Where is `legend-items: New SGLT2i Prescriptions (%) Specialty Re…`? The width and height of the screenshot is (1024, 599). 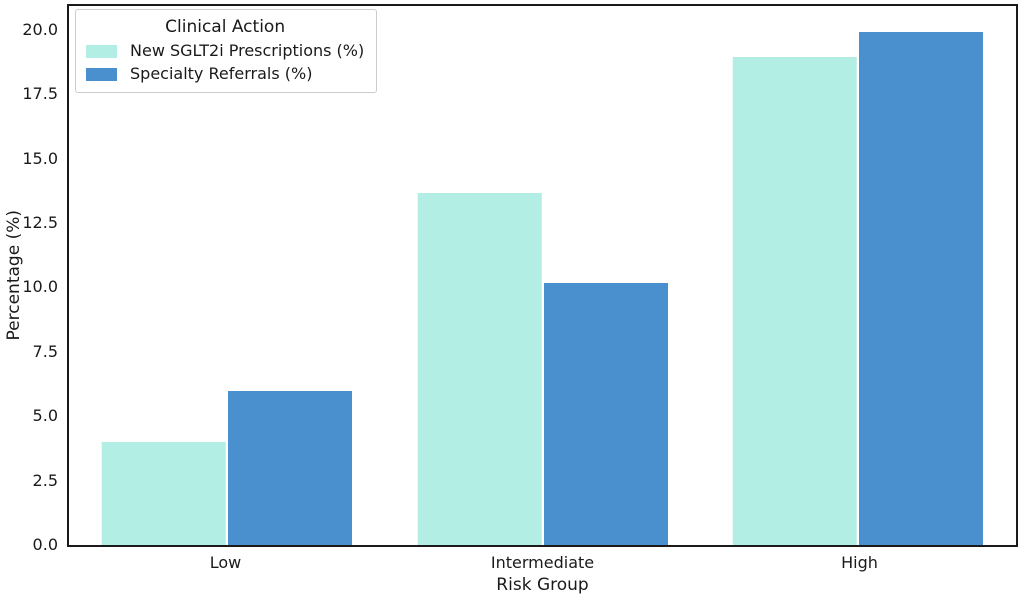 legend-items: New SGLT2i Prescriptions (%) Specialty Re… is located at coordinates (225, 62).